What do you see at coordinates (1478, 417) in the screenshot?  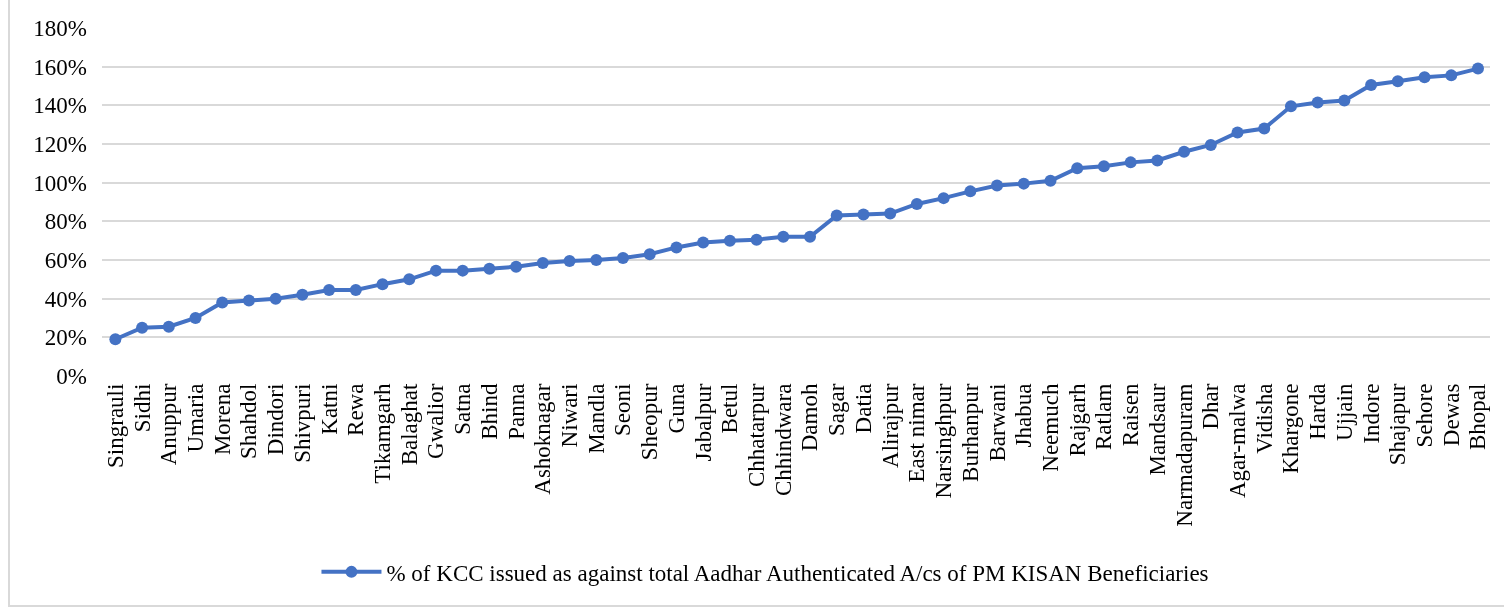 I see `x-tick-label: Bhopal` at bounding box center [1478, 417].